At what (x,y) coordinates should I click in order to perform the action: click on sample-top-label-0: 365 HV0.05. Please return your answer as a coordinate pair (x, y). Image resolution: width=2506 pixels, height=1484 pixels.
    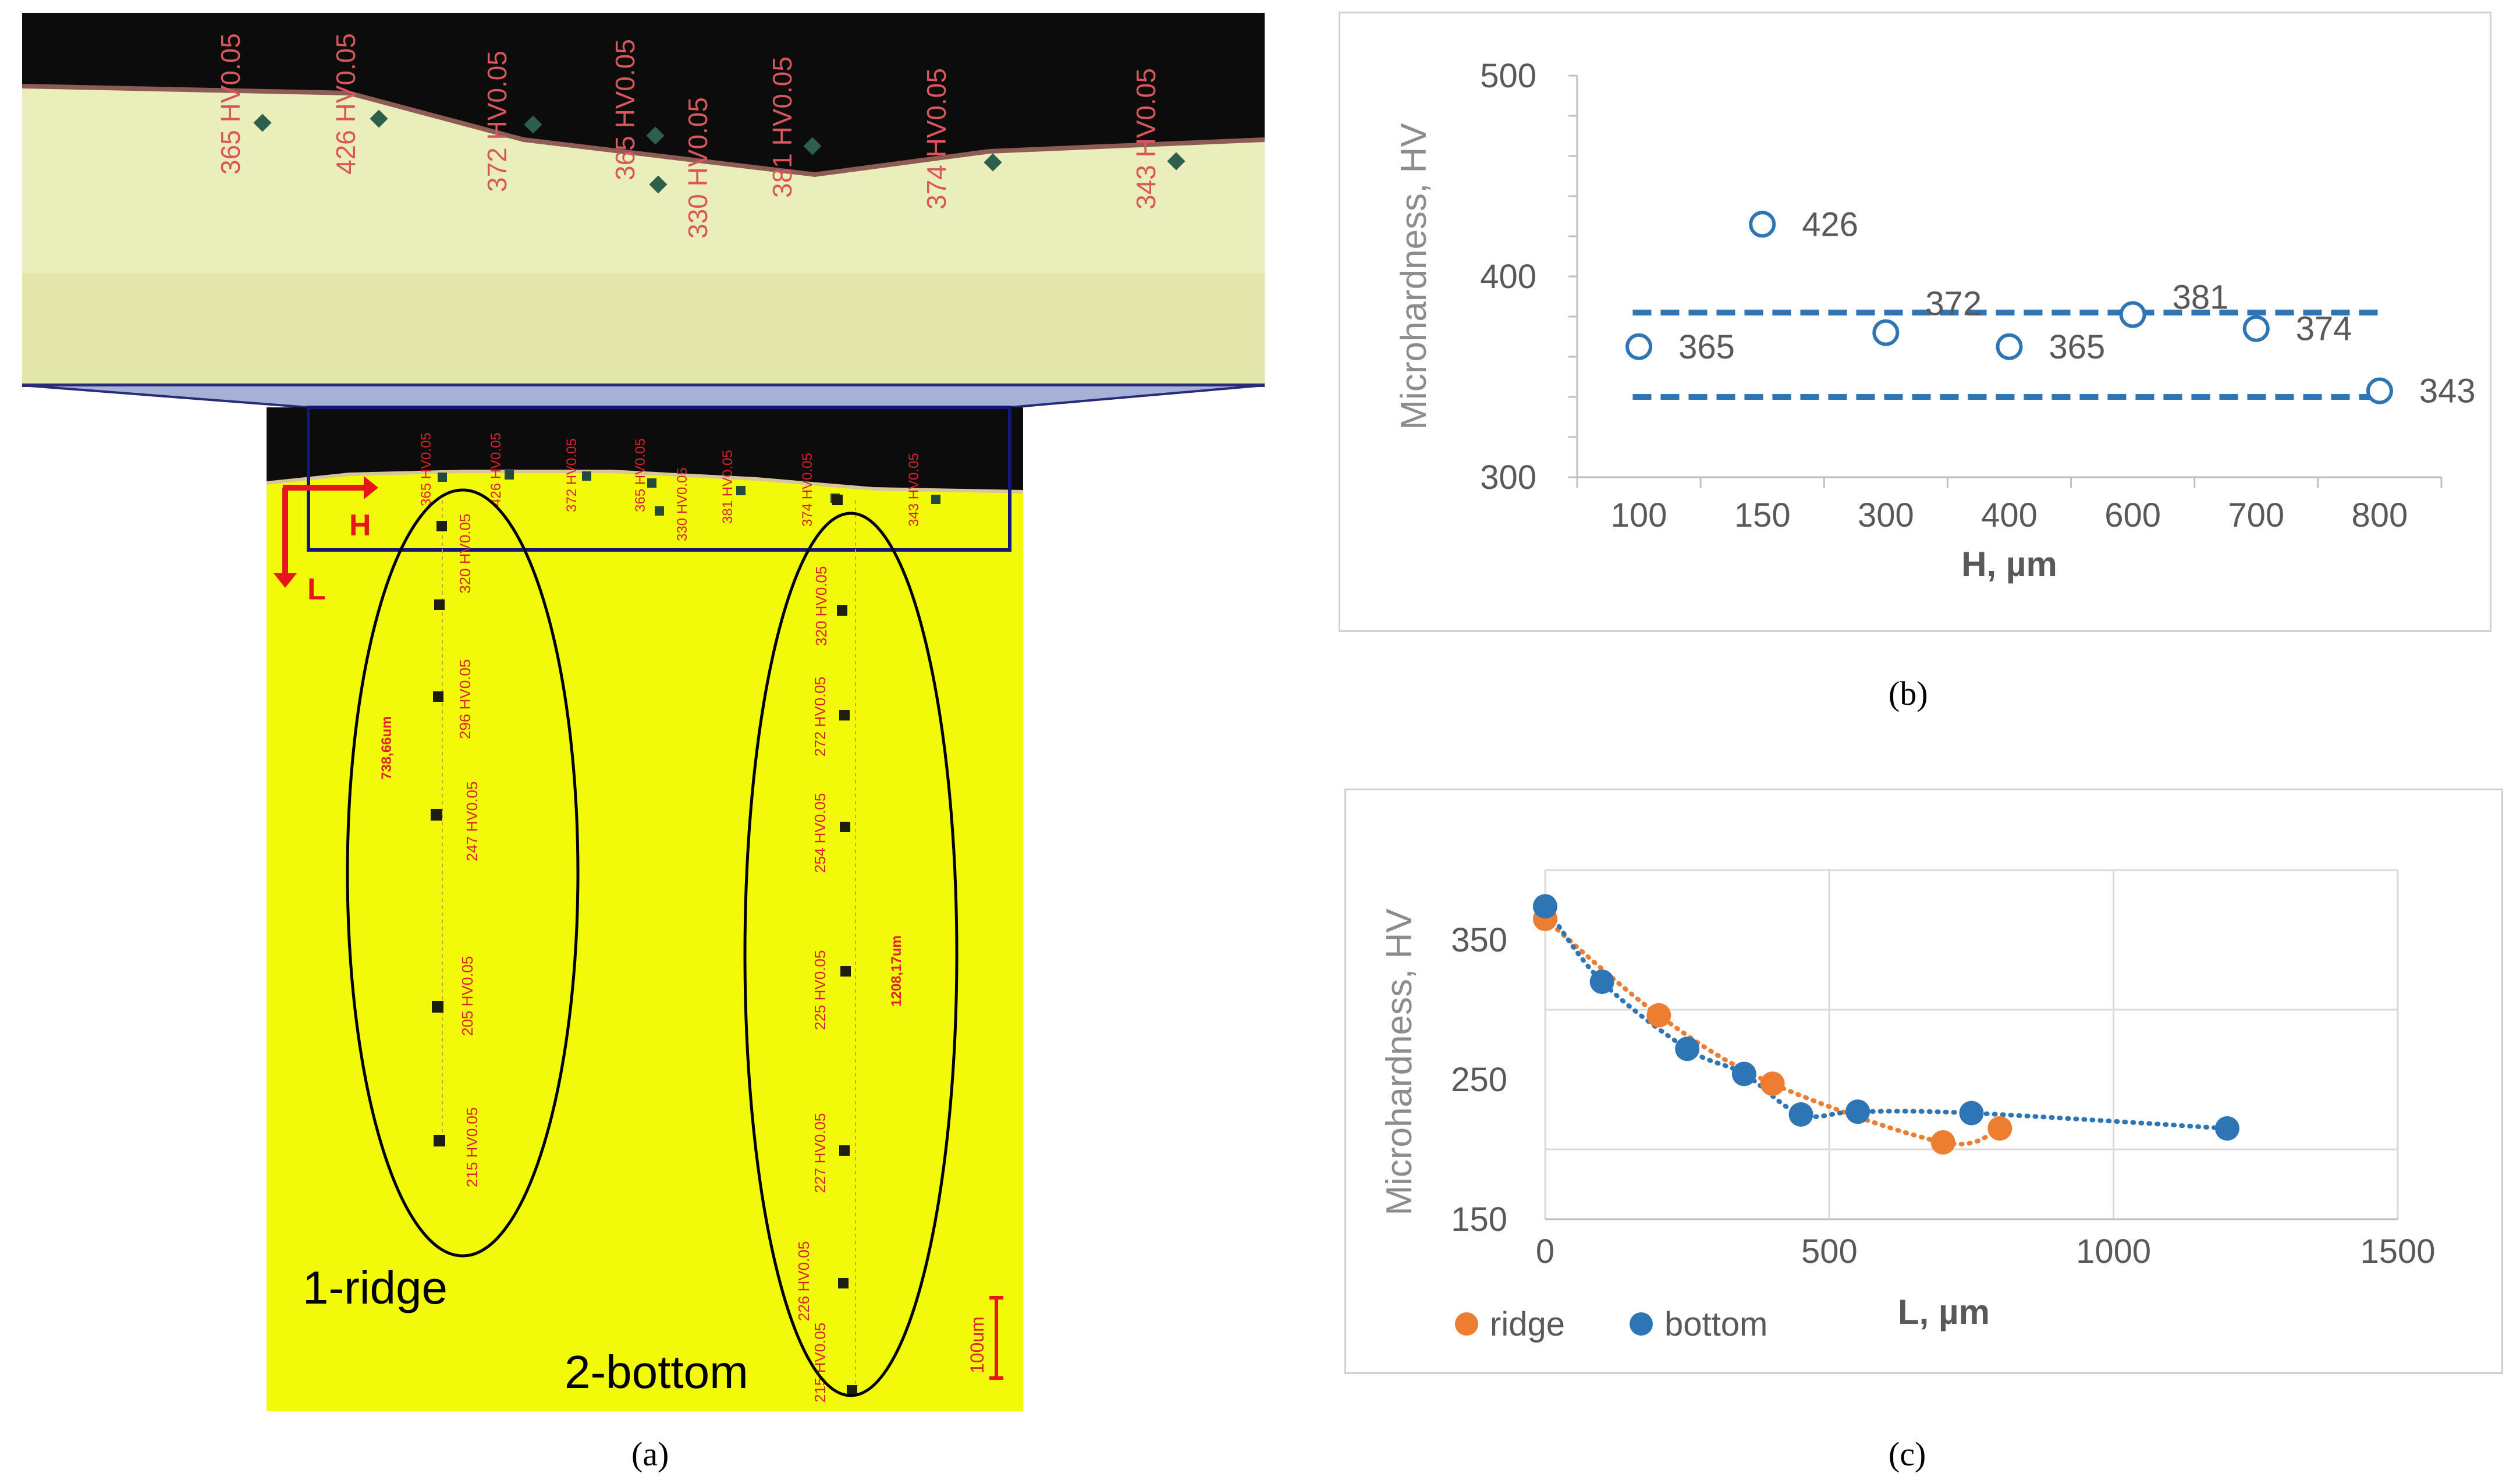
    Looking at the image, I should click on (426, 469).